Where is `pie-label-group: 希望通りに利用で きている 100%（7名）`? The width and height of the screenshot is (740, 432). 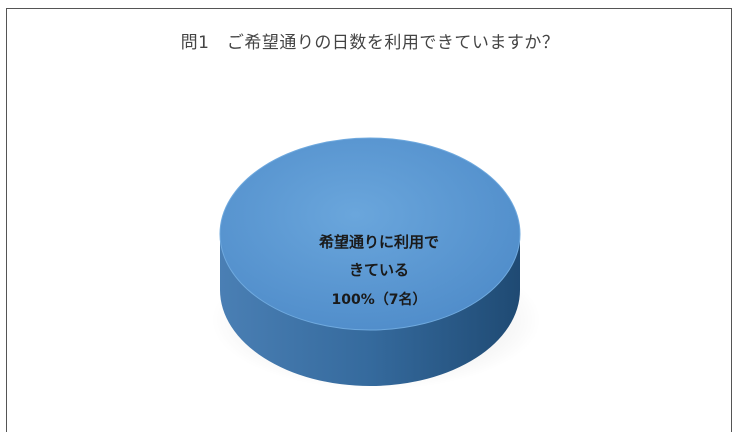 pie-label-group: 希望通りに利用で きている 100%（7名） is located at coordinates (379, 270).